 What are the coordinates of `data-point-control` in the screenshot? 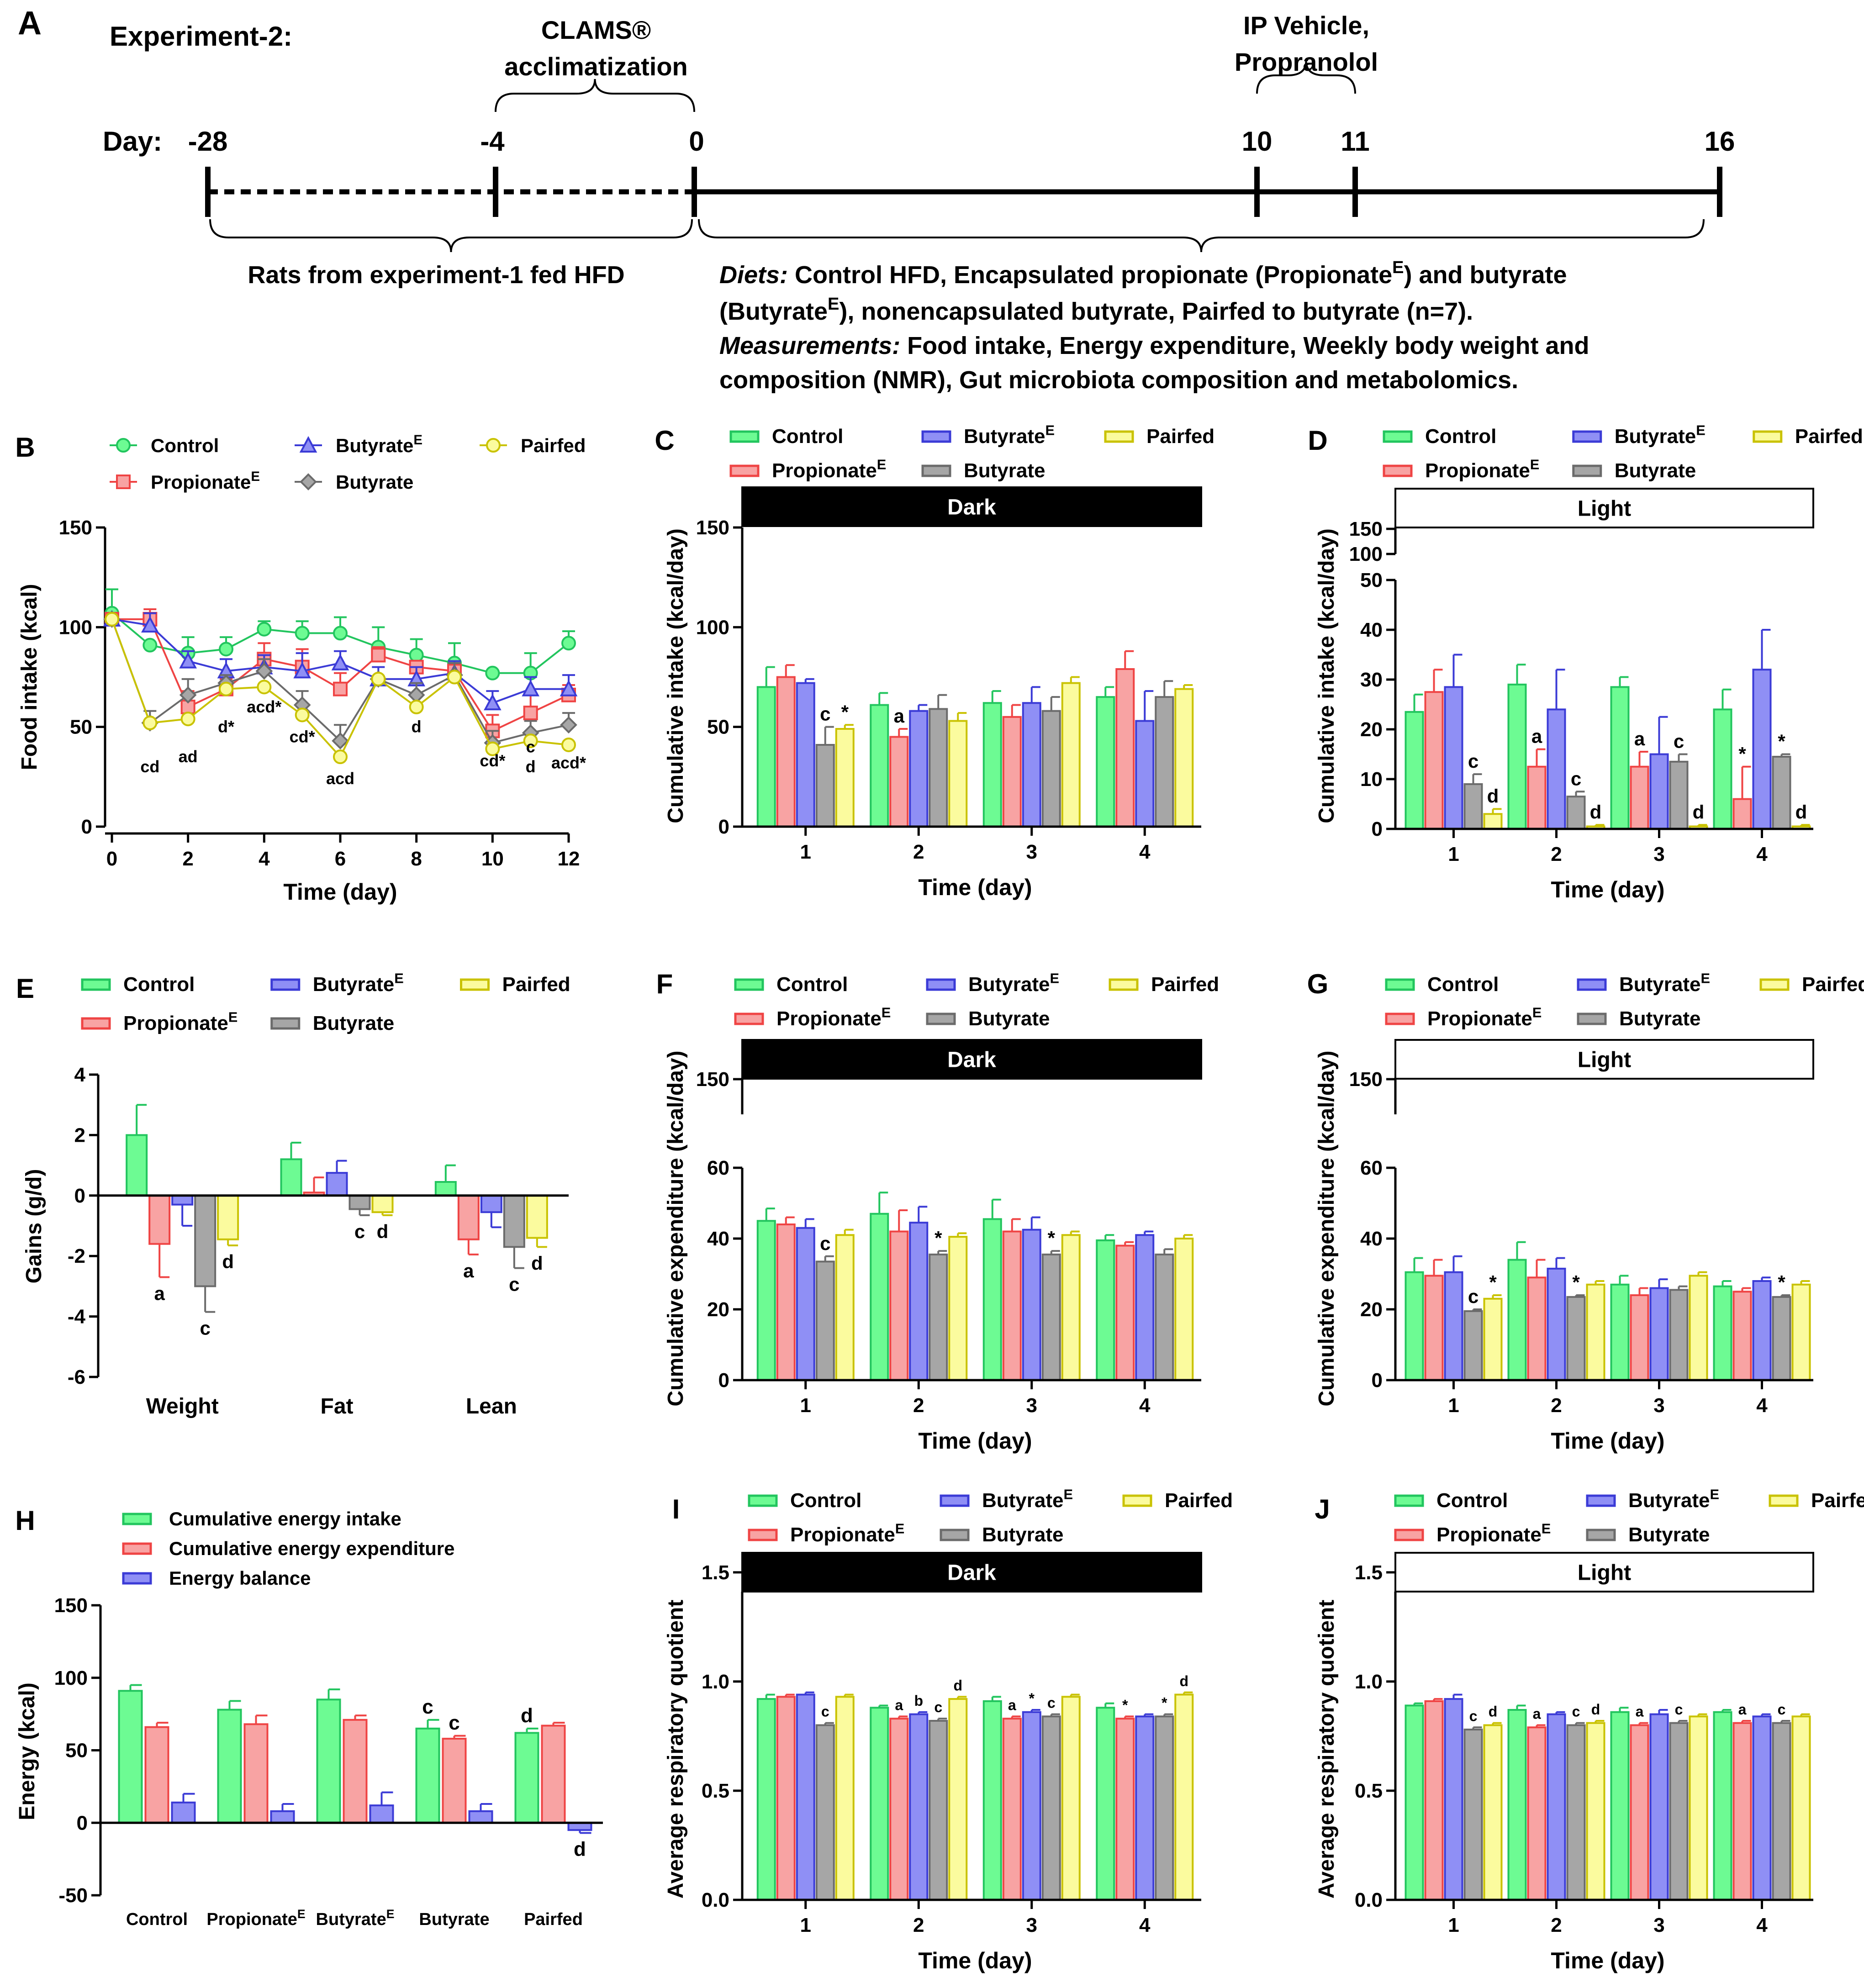 It's located at (569, 643).